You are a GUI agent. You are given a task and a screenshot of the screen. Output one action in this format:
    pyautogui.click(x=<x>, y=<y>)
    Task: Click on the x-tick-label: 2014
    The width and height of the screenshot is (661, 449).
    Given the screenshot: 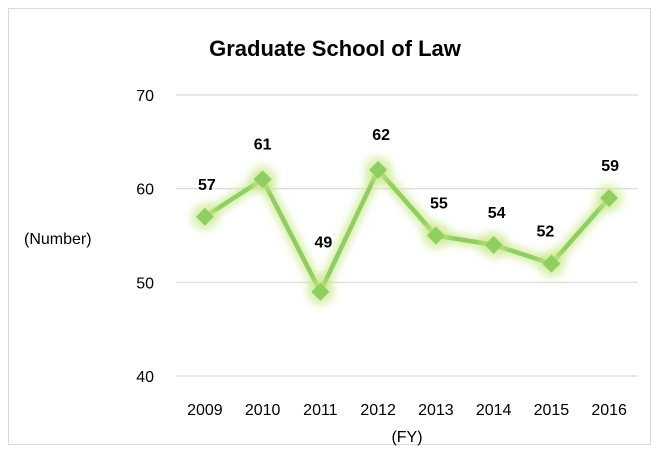 What is the action you would take?
    pyautogui.click(x=494, y=410)
    